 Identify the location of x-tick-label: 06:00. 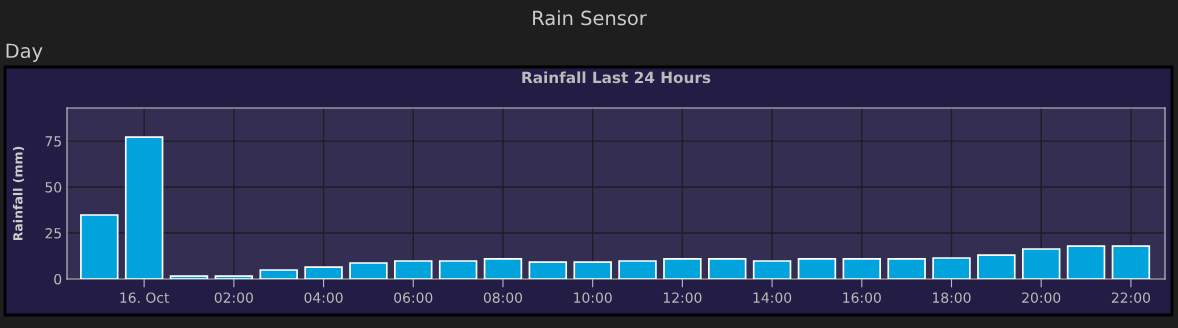
(413, 297).